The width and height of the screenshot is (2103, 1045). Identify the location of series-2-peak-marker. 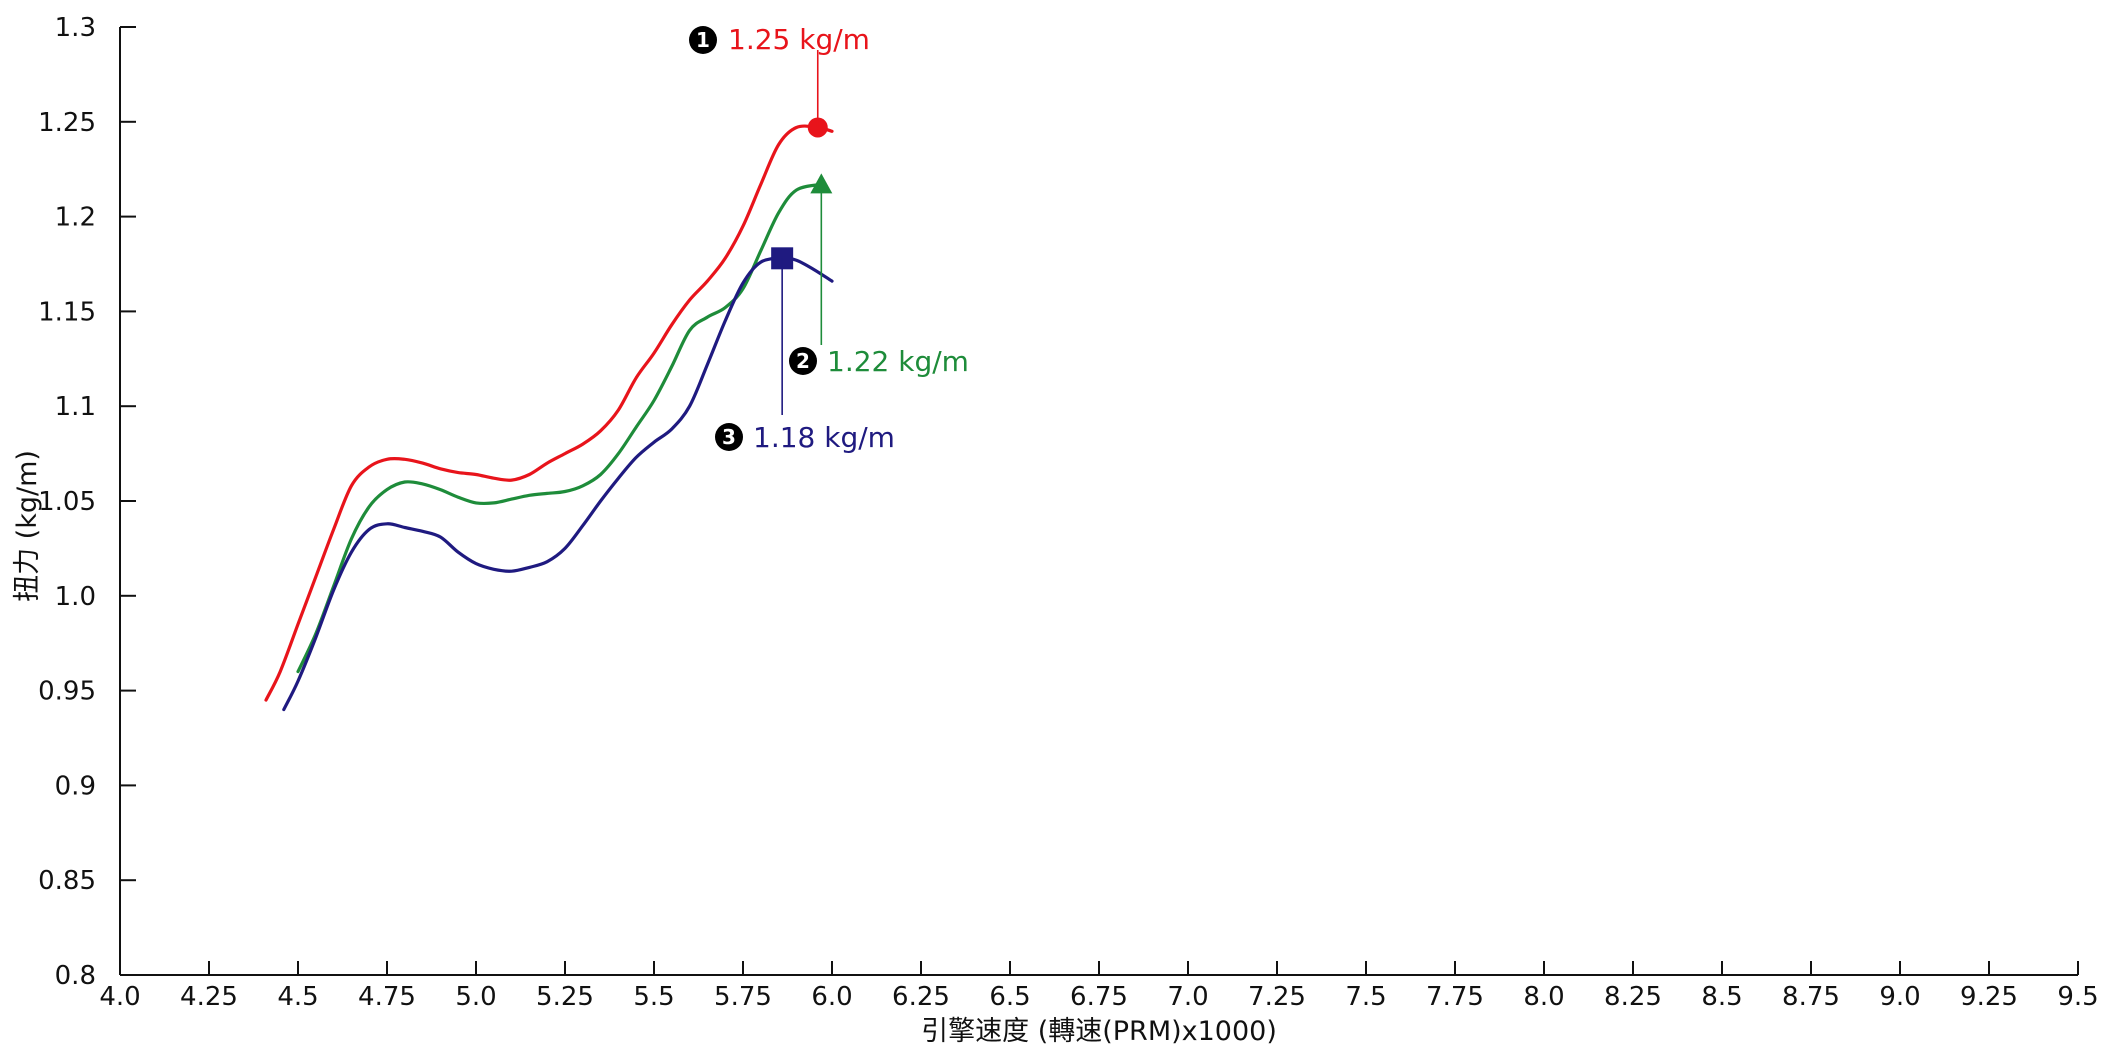
(821, 183).